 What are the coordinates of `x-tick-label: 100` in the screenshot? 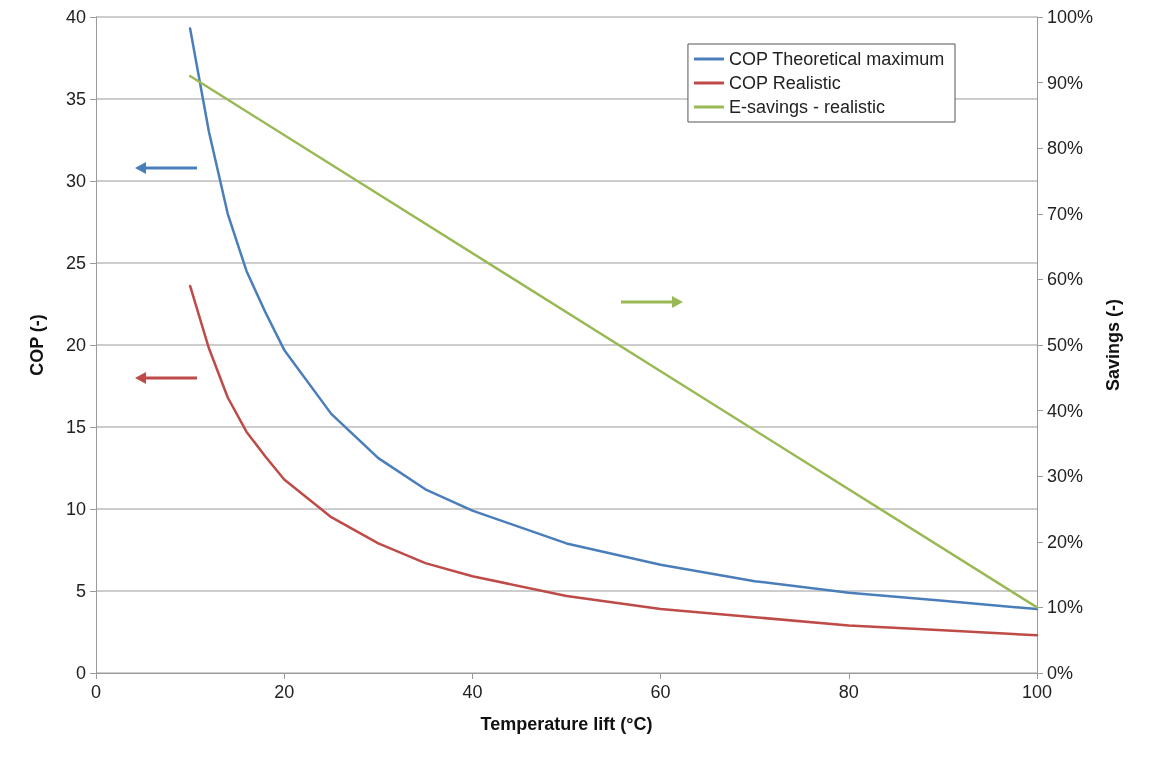 It's located at (1037, 692).